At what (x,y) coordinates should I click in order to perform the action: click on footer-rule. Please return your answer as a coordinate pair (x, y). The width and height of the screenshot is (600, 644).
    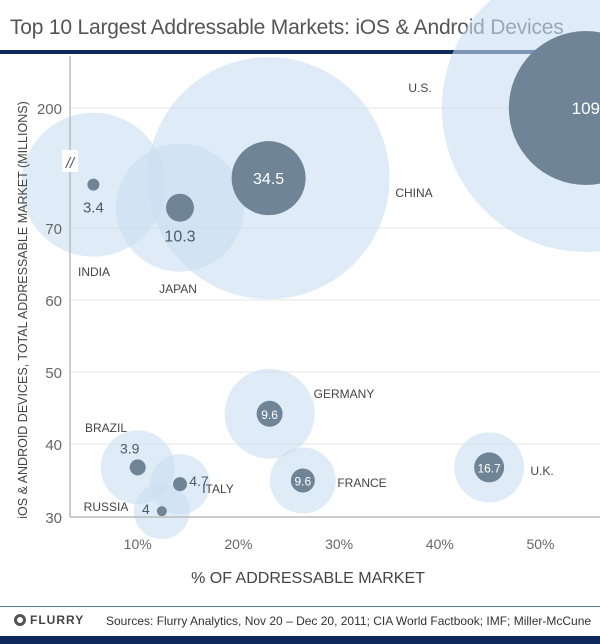
    Looking at the image, I should click on (300, 606).